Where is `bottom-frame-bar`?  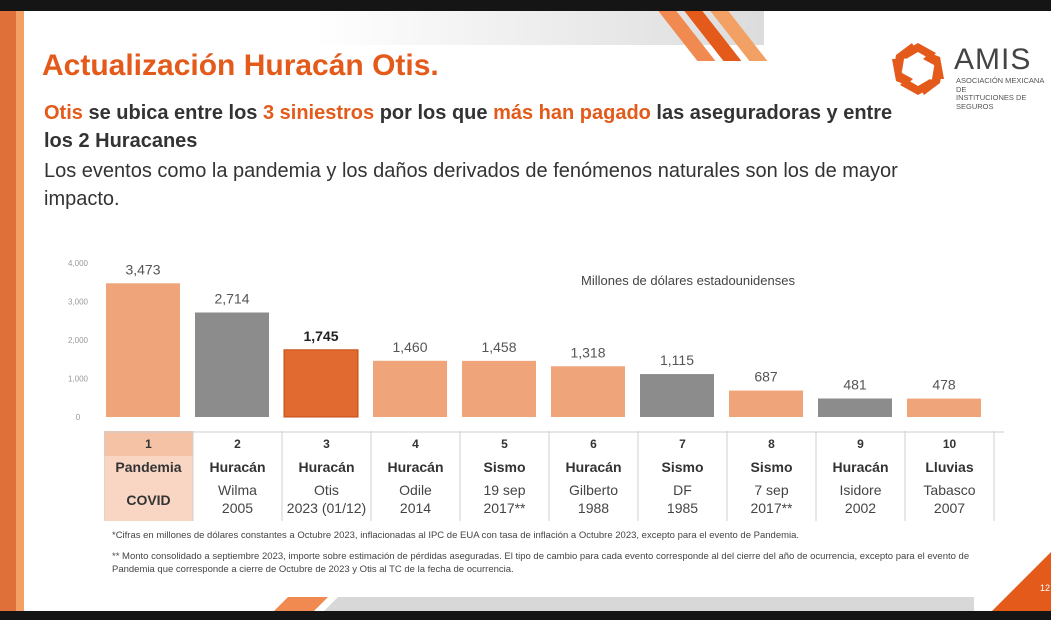 bottom-frame-bar is located at coordinates (525, 615).